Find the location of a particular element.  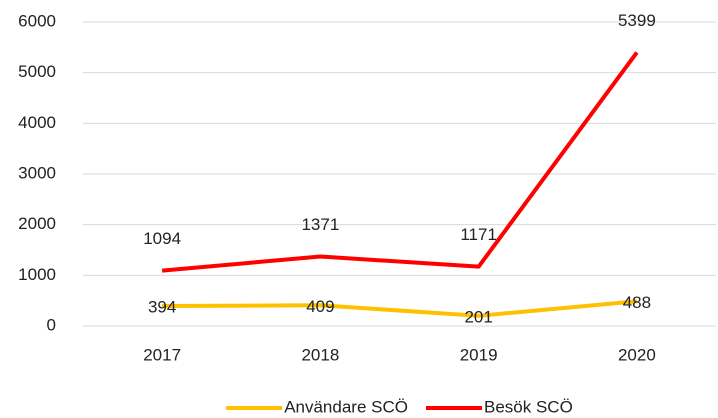

y-tick-label: 5000 is located at coordinates (37, 71).